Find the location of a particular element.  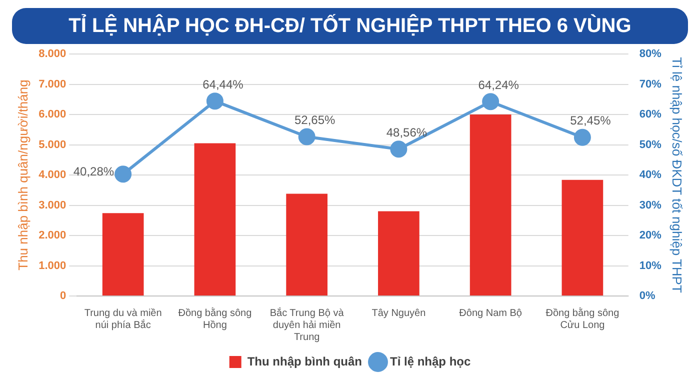

y-tick-label: 2.000 is located at coordinates (52, 236).